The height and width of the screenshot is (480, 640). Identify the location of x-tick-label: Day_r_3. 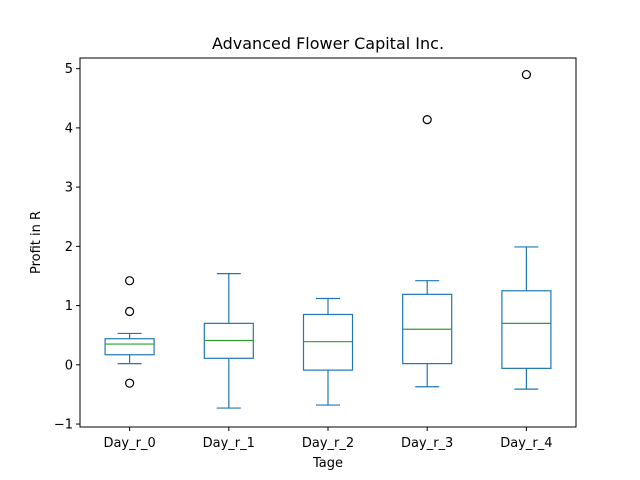
(427, 443).